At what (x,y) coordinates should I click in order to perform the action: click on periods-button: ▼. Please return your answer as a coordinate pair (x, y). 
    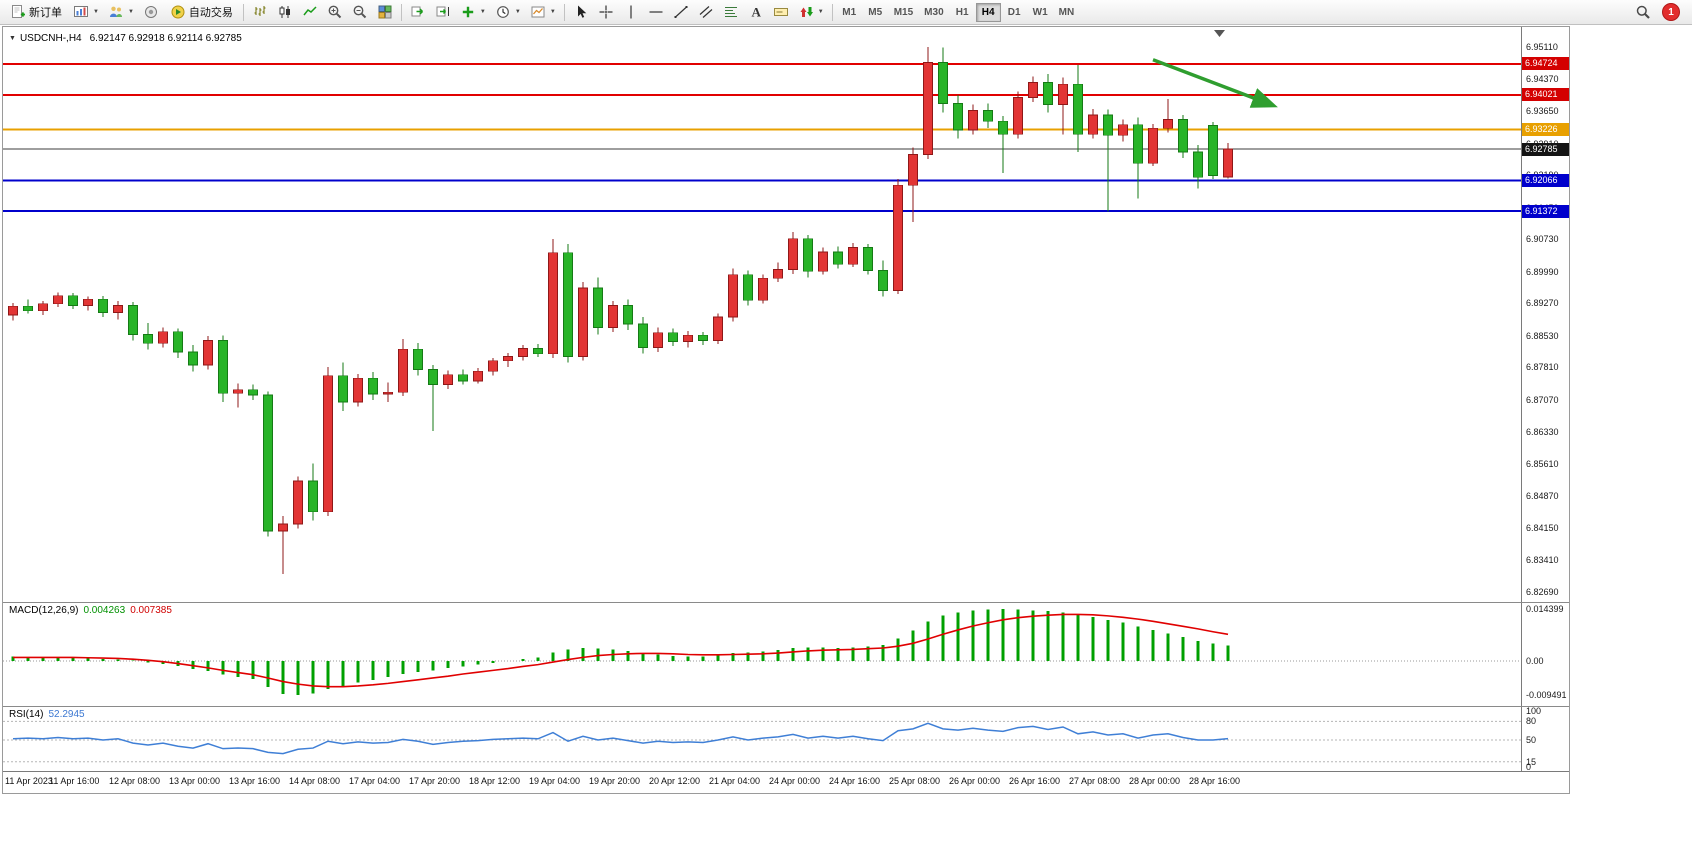
    Looking at the image, I should click on (508, 12).